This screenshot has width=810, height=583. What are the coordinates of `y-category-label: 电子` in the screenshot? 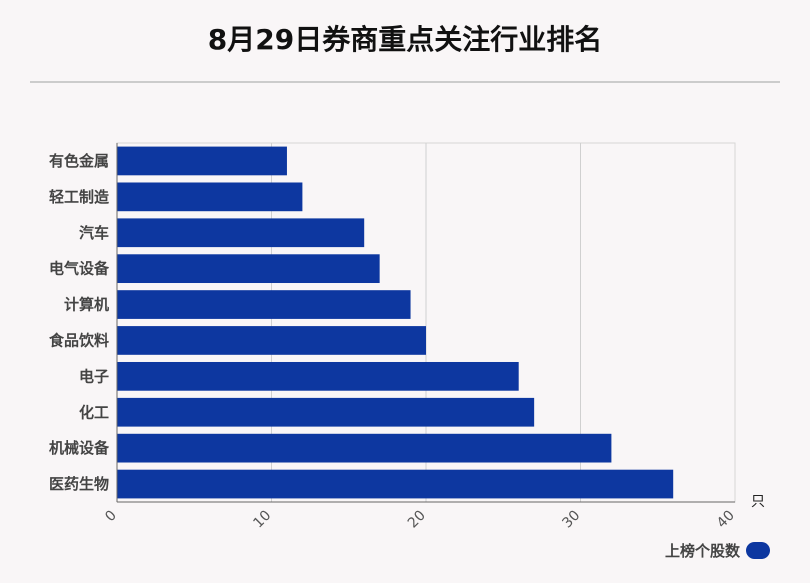 It's located at (94, 376).